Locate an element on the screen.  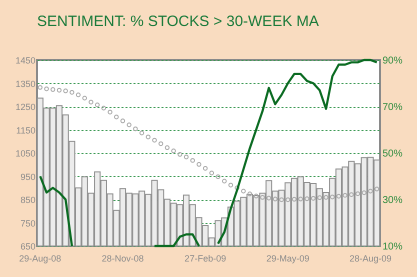
x-tick-label: 27-Feb-09 is located at coordinates (205, 259).